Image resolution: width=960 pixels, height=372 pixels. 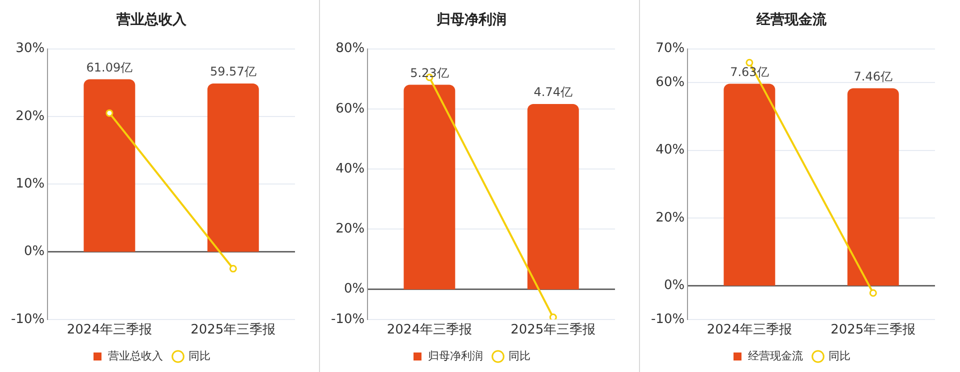 I want to click on y-tick-label: 10%, so click(x=30, y=184).